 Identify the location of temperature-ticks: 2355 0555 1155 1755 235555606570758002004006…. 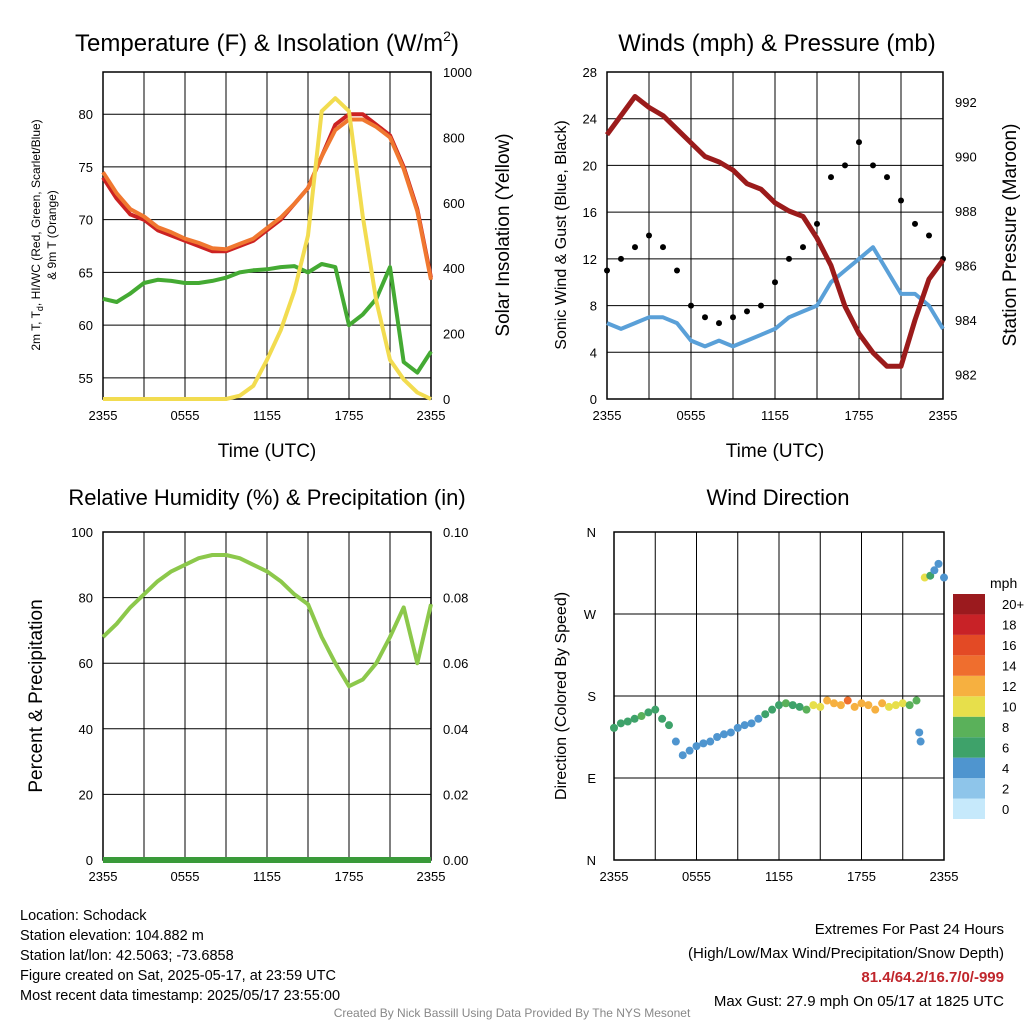
(275, 244).